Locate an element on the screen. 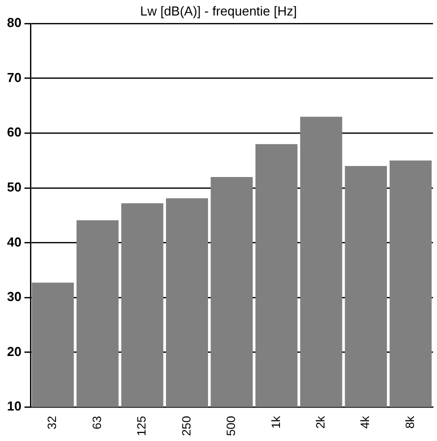  x-tick-label: 500 is located at coordinates (231, 426).